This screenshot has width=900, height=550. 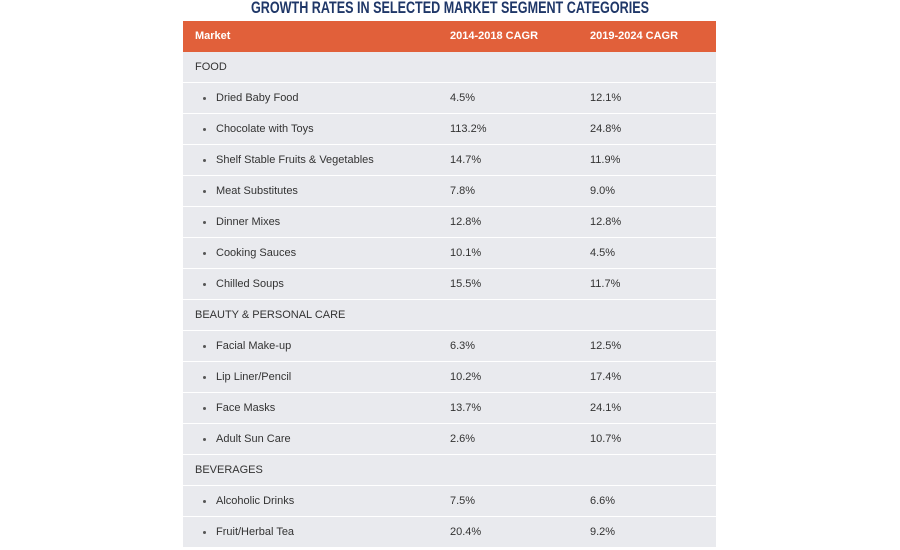 I want to click on market-name: Alcoholic Drinks, so click(x=255, y=501).